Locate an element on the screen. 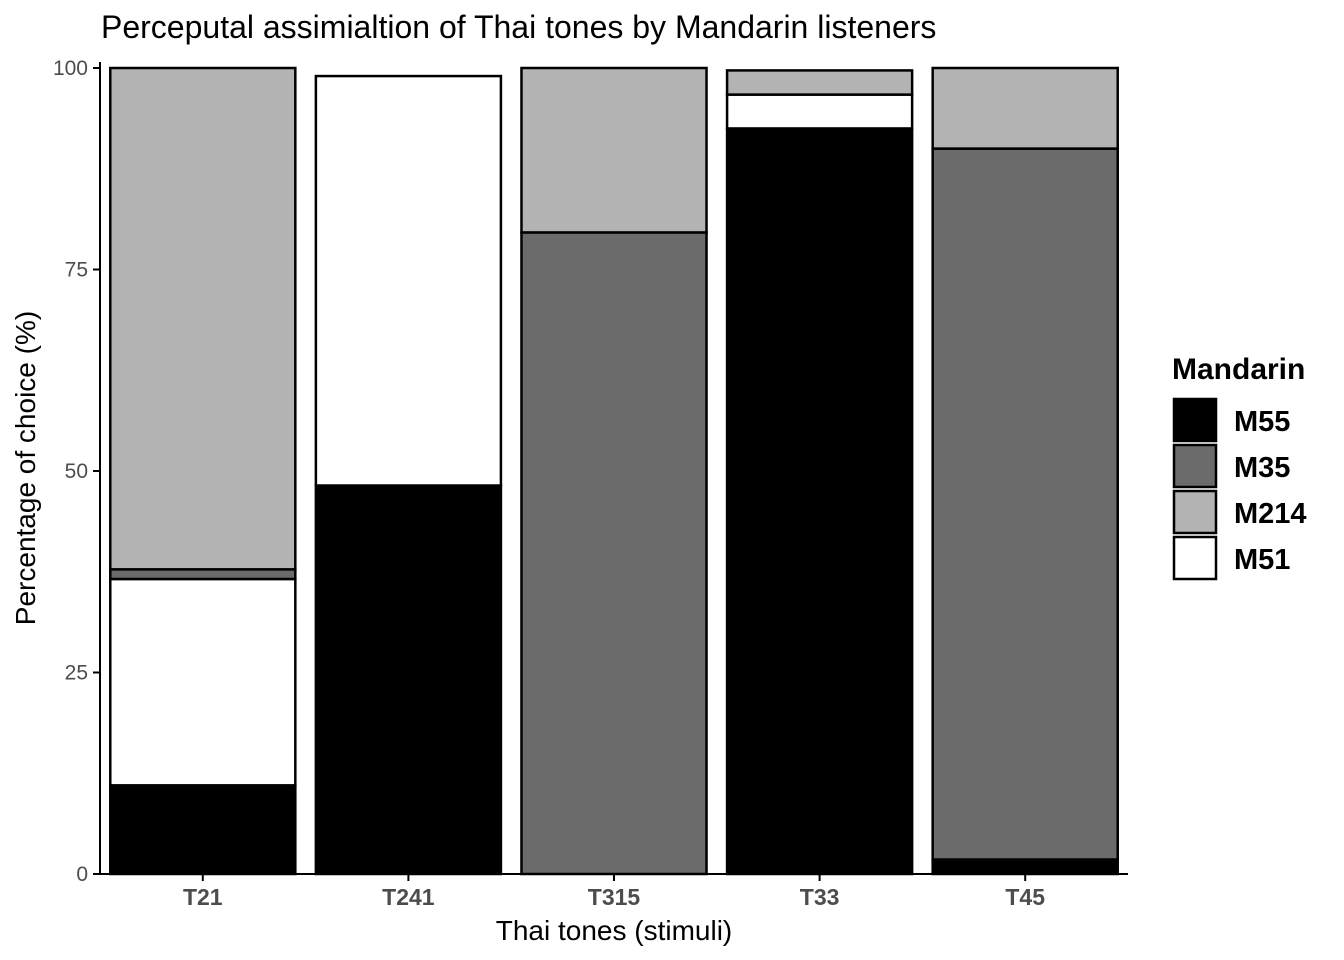 The image size is (1344, 960). legend-label-m35: M35 is located at coordinates (1262, 468).